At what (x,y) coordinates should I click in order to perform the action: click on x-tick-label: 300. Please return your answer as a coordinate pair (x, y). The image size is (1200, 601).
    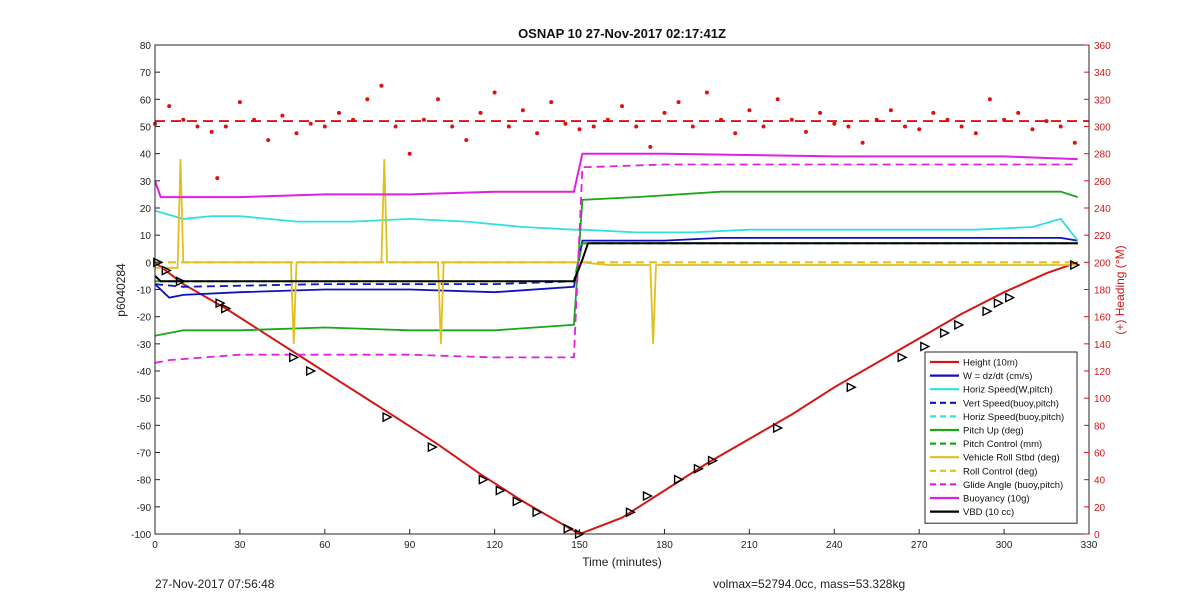
    Looking at the image, I should click on (1004, 545).